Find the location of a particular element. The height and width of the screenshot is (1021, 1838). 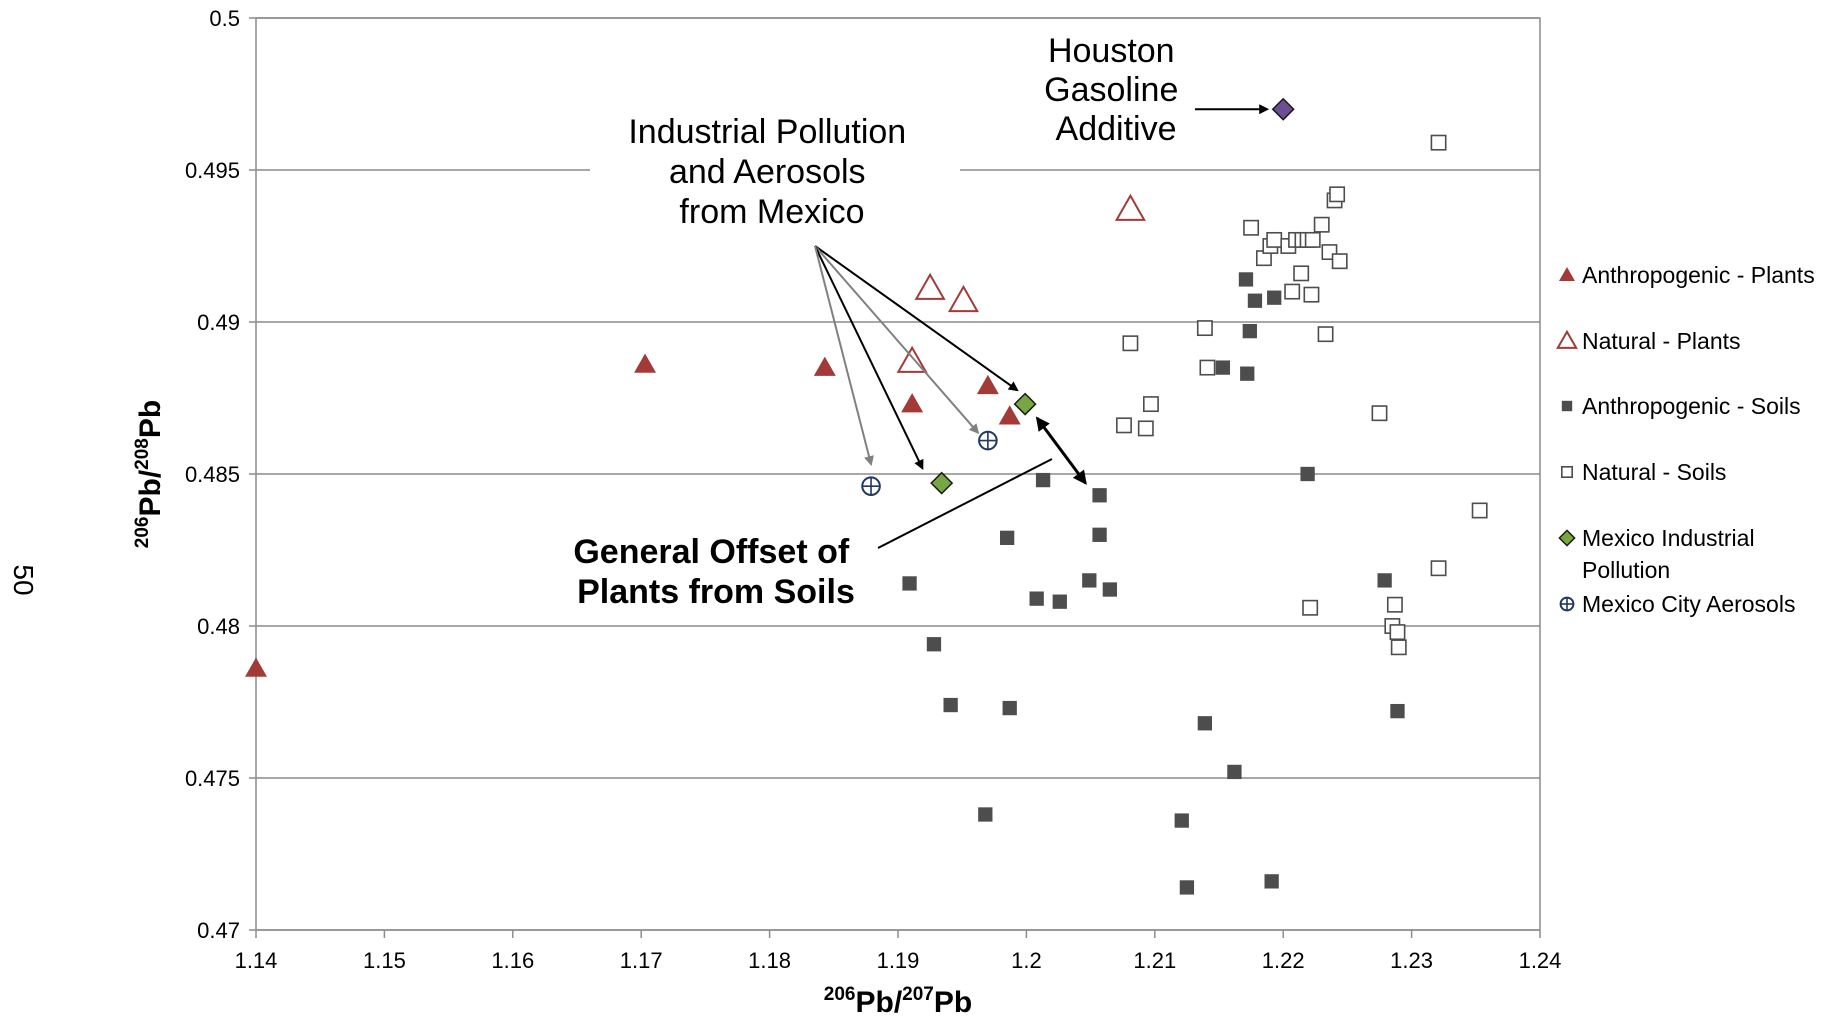

y-tick-label: 0.495 is located at coordinates (212, 170).